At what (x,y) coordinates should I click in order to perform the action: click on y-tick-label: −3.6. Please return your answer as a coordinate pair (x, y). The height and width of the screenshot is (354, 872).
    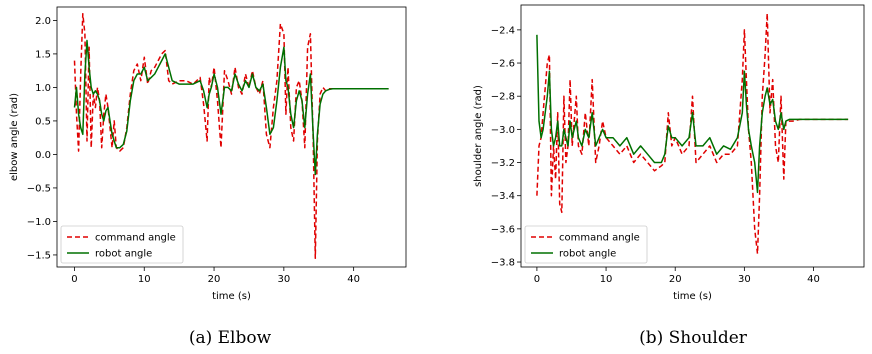
    Looking at the image, I should click on (503, 229).